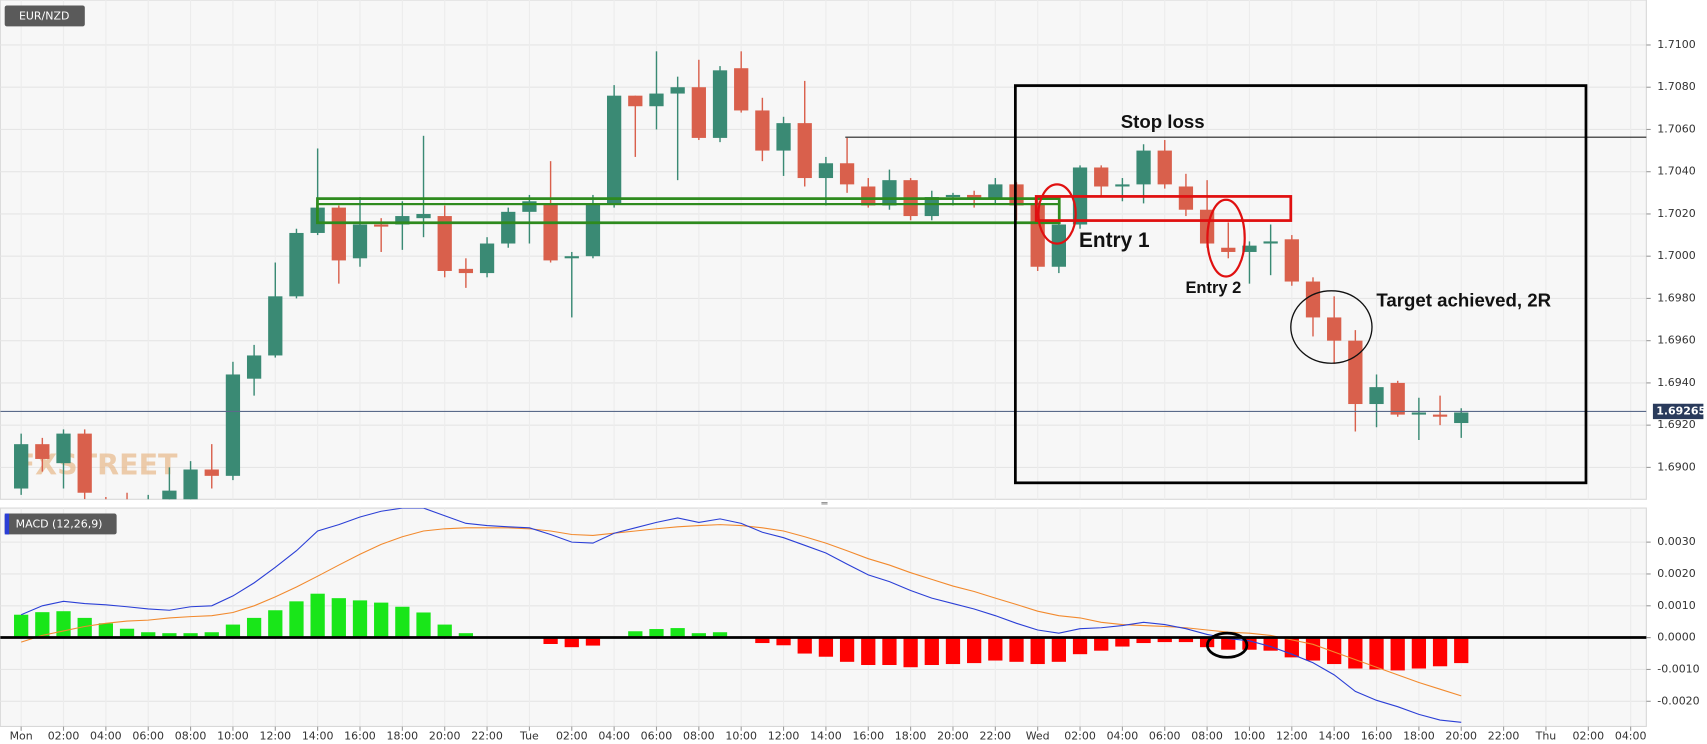 This screenshot has height=744, width=1707. Describe the element at coordinates (1676, 255) in the screenshot. I see `y-tick-label: 1.7000` at that location.